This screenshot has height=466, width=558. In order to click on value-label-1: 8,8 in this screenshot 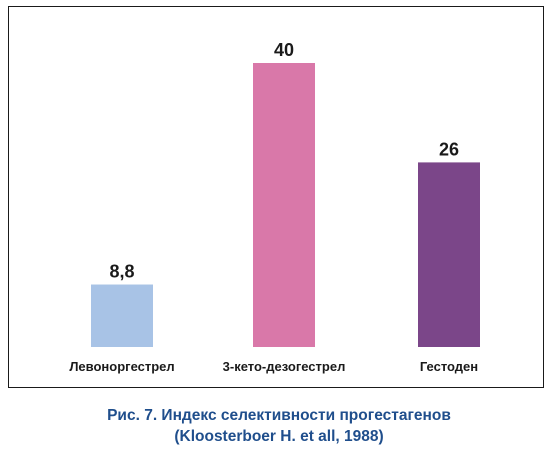, I will do `click(121, 272)`.